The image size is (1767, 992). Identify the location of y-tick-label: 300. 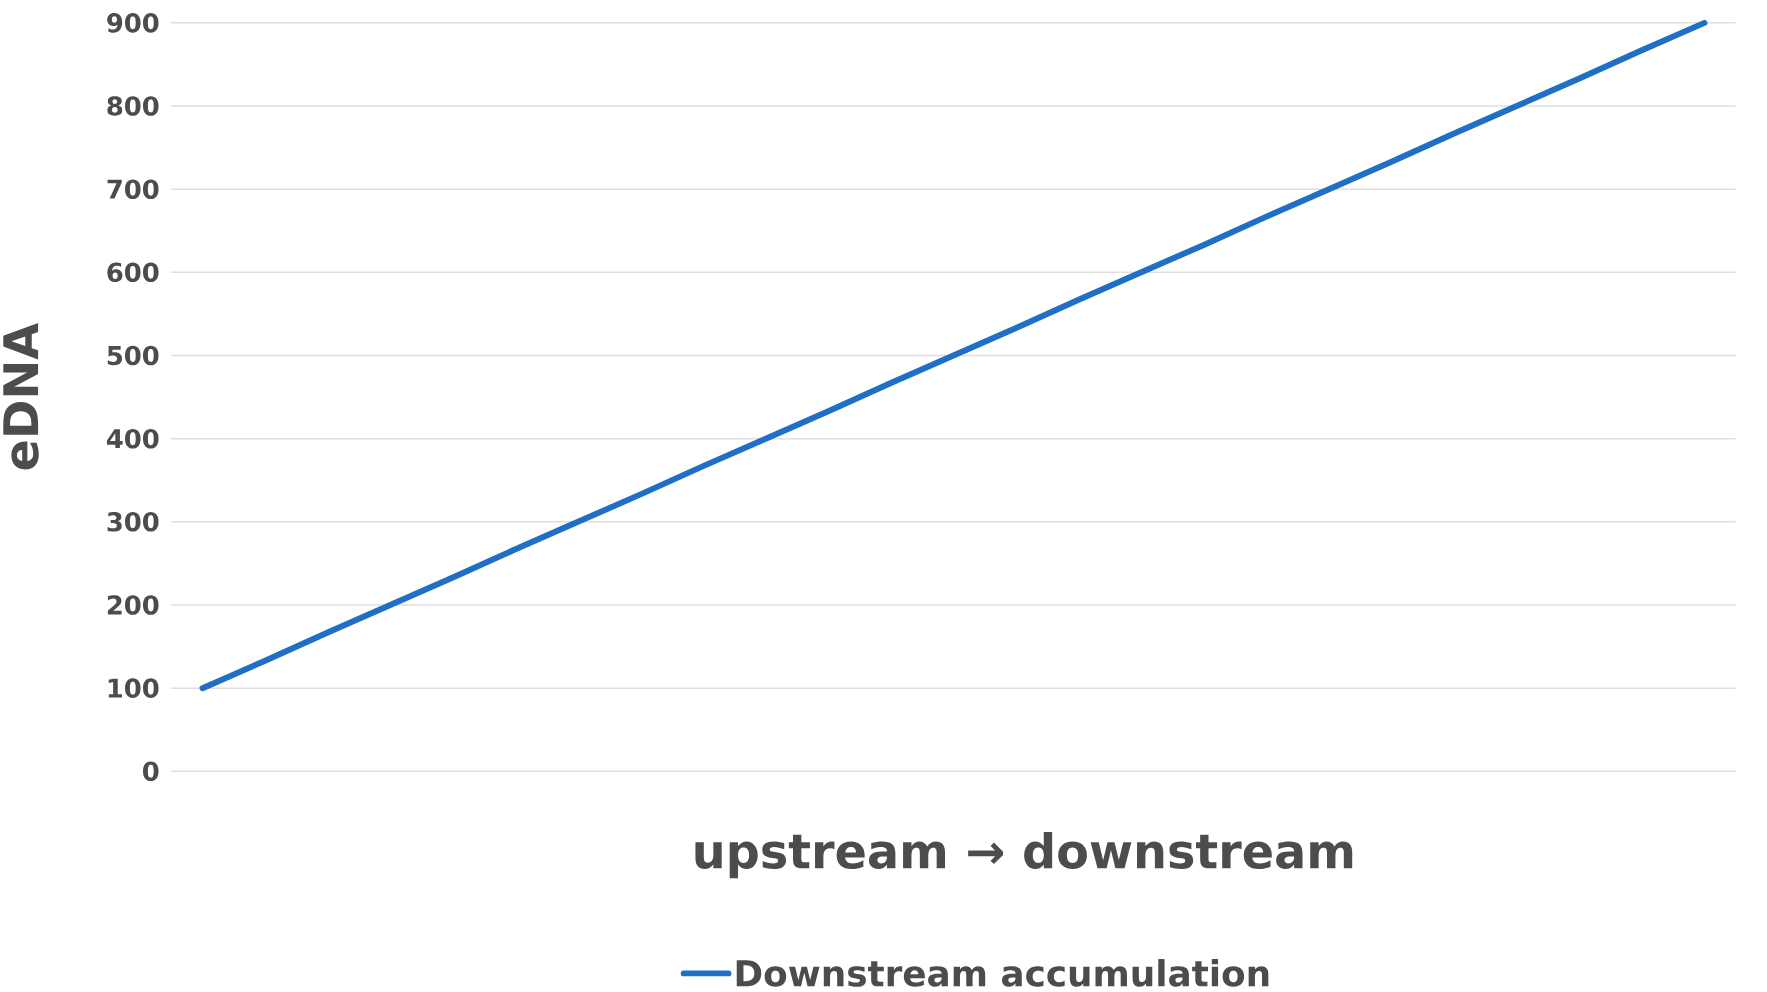
(133, 522).